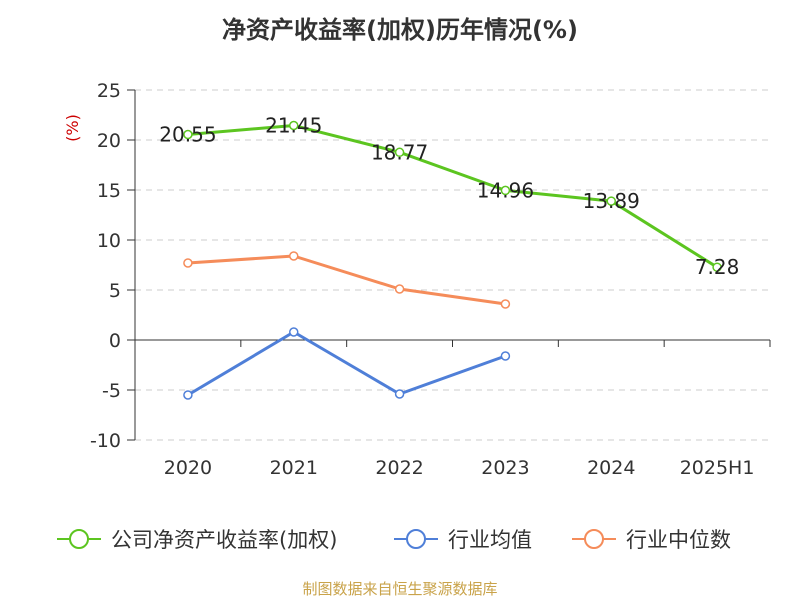  I want to click on y-tick-label: 10, so click(109, 241).